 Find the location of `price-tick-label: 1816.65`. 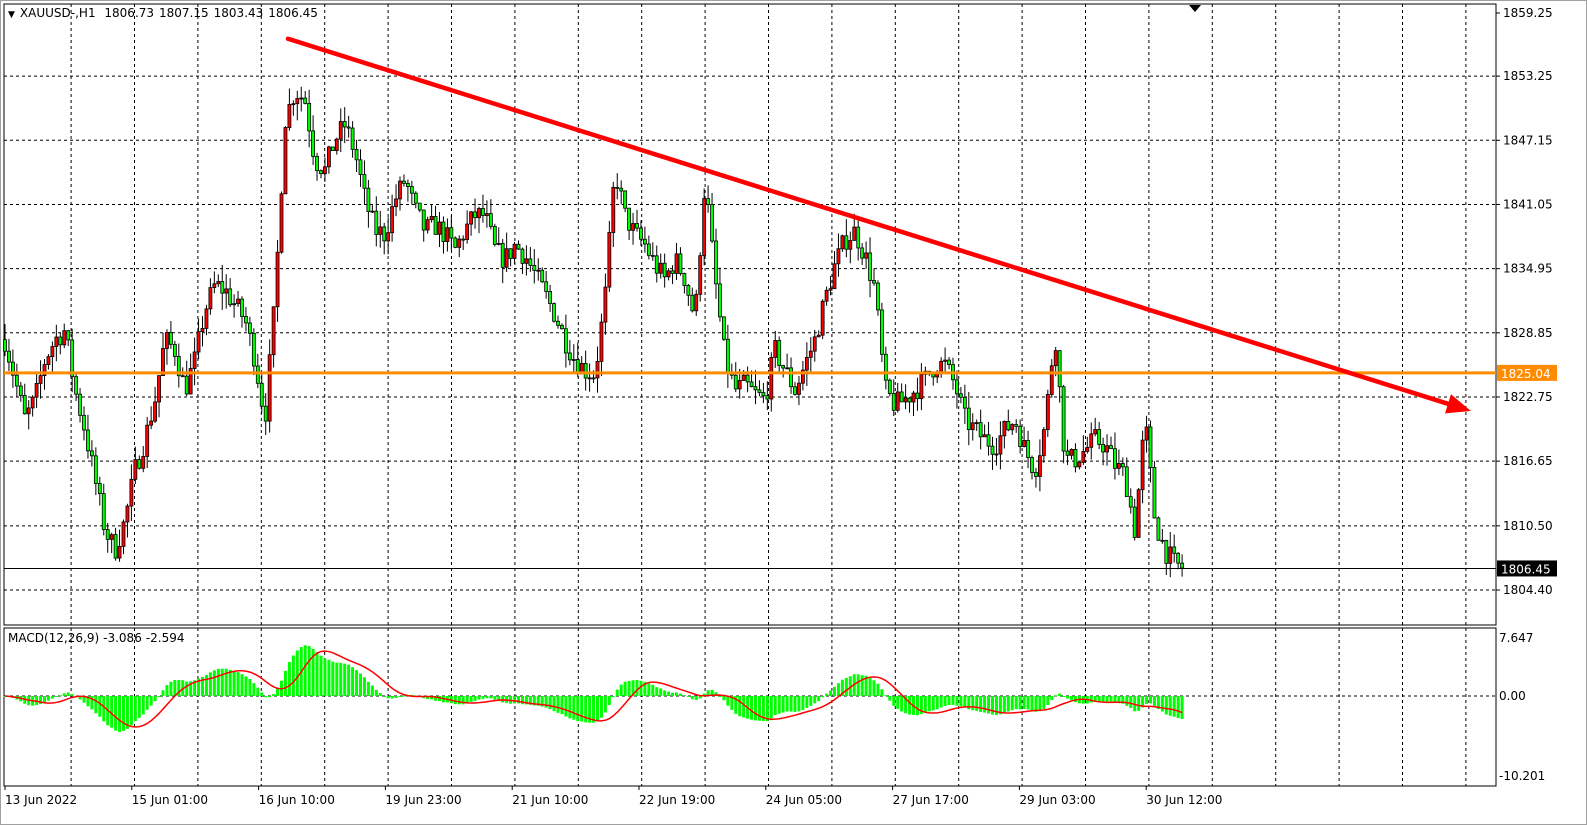

price-tick-label: 1816.65 is located at coordinates (1528, 461).